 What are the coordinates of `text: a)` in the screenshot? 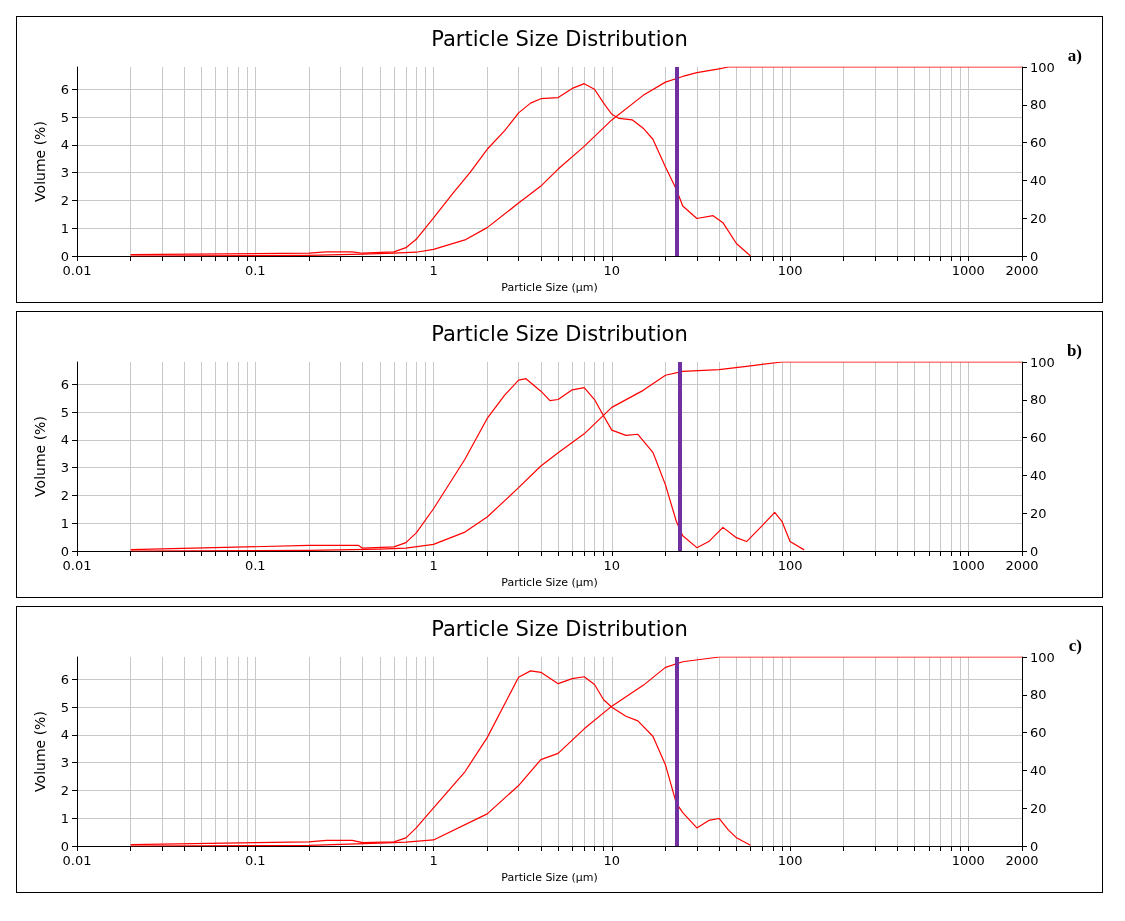 It's located at (1075, 55).